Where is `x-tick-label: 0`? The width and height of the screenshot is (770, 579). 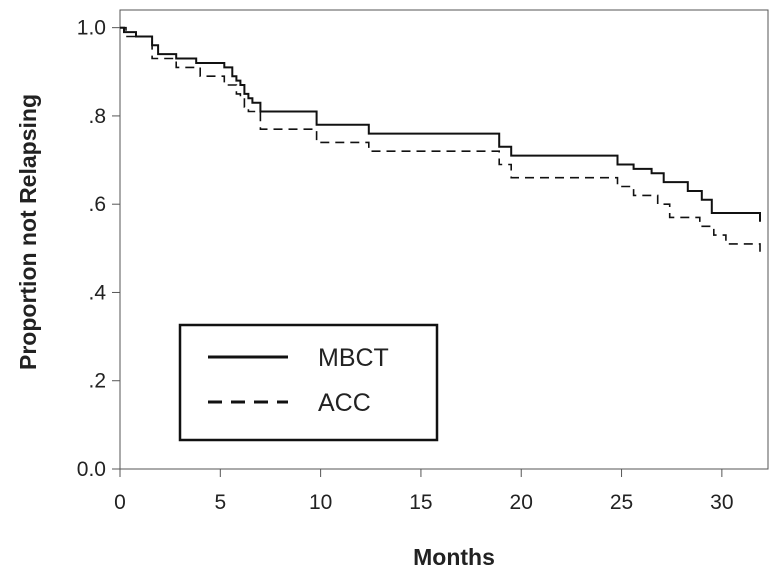 x-tick-label: 0 is located at coordinates (120, 502).